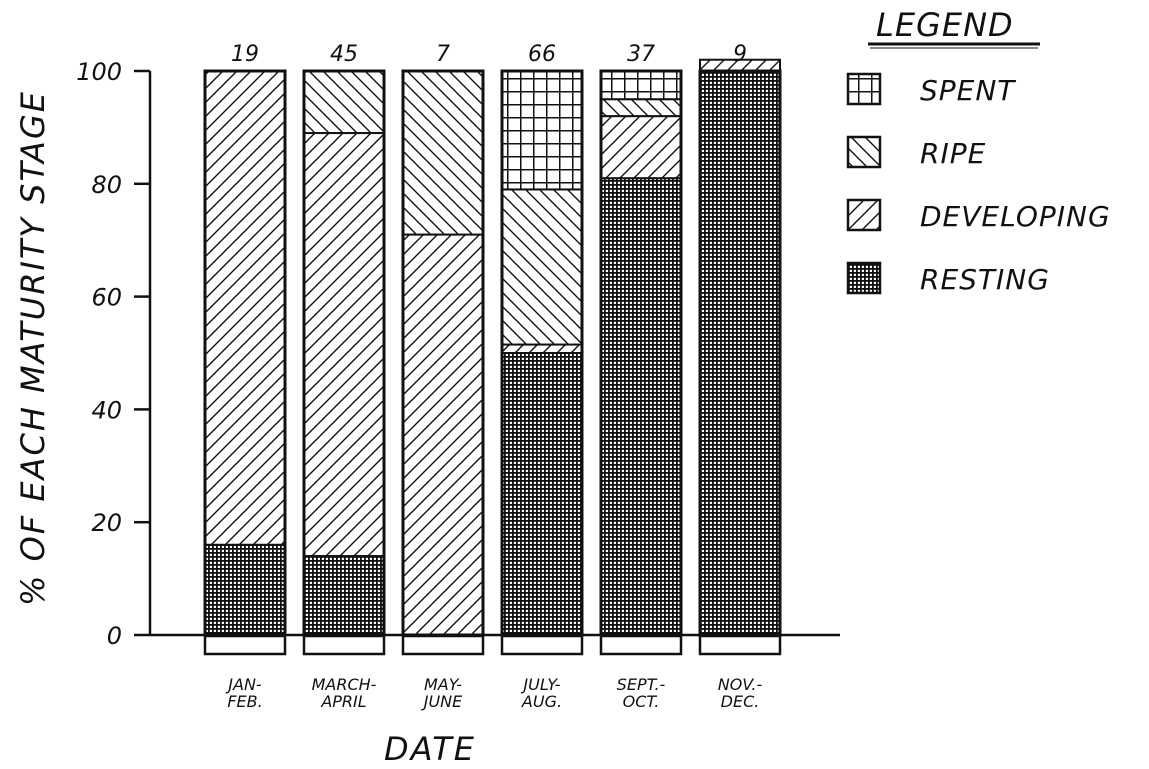 The width and height of the screenshot is (1149, 769). Describe the element at coordinates (106, 410) in the screenshot. I see `y-tick-label: 40` at that location.